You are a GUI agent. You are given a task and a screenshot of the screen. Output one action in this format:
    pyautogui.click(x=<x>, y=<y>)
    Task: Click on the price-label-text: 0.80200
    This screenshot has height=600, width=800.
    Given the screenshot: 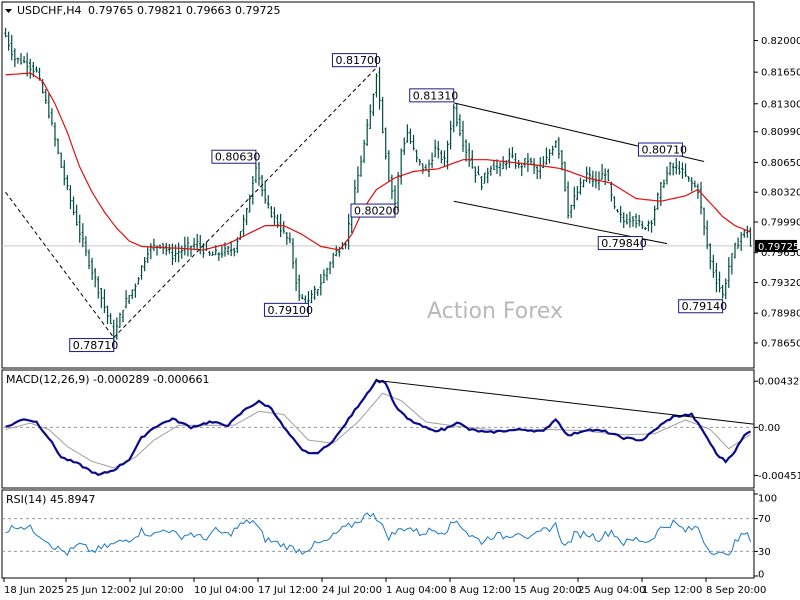 What is the action you would take?
    pyautogui.click(x=377, y=211)
    